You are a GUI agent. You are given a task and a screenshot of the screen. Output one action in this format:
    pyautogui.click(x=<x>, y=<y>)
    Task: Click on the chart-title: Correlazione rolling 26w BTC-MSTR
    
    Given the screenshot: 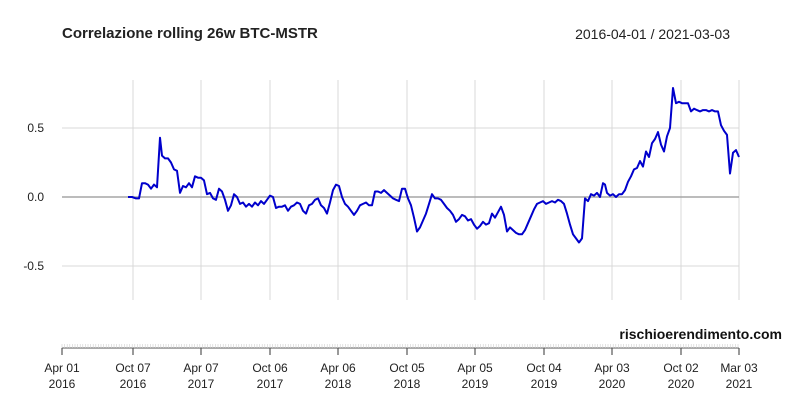 What is the action you would take?
    pyautogui.click(x=190, y=33)
    